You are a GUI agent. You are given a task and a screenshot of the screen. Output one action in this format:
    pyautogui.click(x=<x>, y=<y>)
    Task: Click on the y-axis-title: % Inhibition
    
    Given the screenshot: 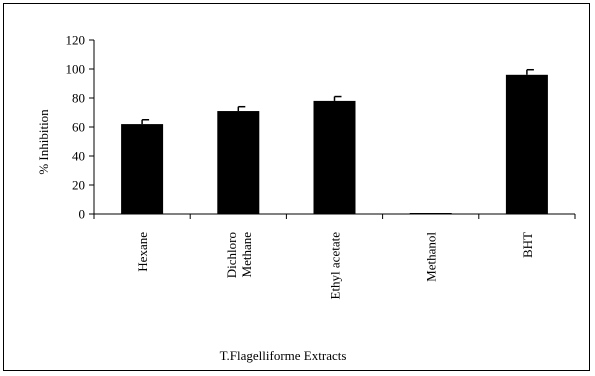 What is the action you would take?
    pyautogui.click(x=43, y=142)
    